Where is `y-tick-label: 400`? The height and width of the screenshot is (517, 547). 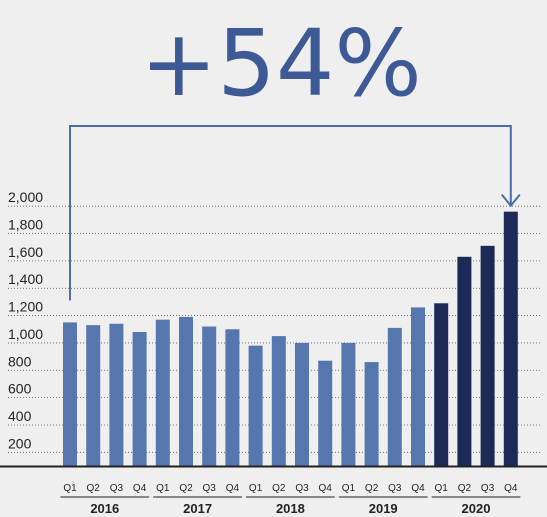 y-tick-label: 400 is located at coordinates (20, 416).